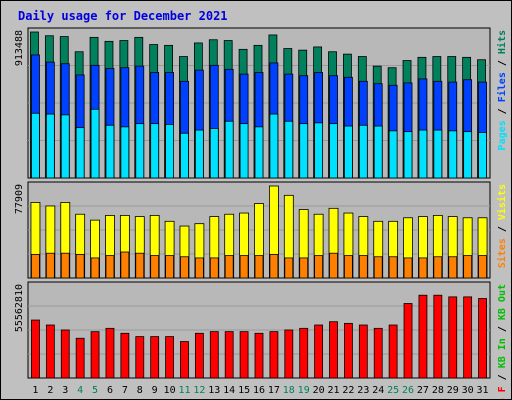 The height and width of the screenshot is (400, 512). I want to click on legend-item: Visits, so click(502, 202).